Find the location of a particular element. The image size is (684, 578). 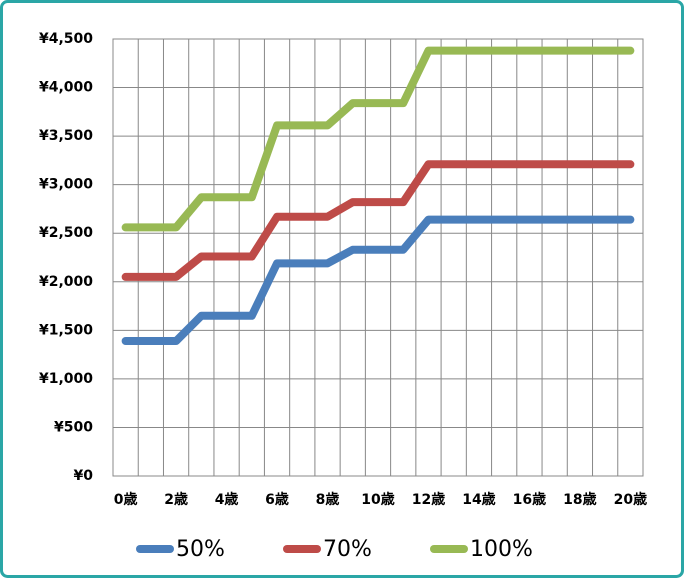

x-tick-label: 0歳 is located at coordinates (126, 499).